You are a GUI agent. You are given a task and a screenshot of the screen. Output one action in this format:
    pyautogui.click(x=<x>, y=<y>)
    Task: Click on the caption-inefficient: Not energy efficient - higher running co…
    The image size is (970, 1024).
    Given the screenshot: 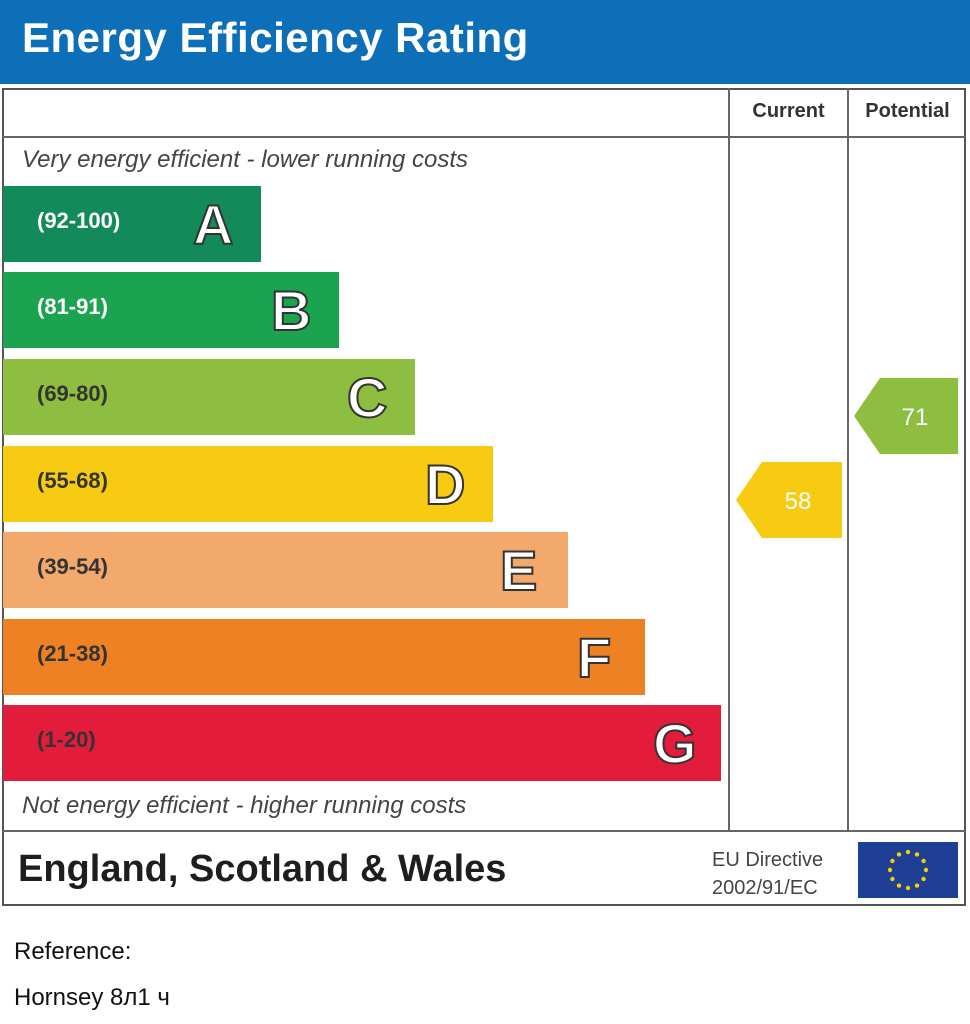 What is the action you would take?
    pyautogui.click(x=244, y=805)
    